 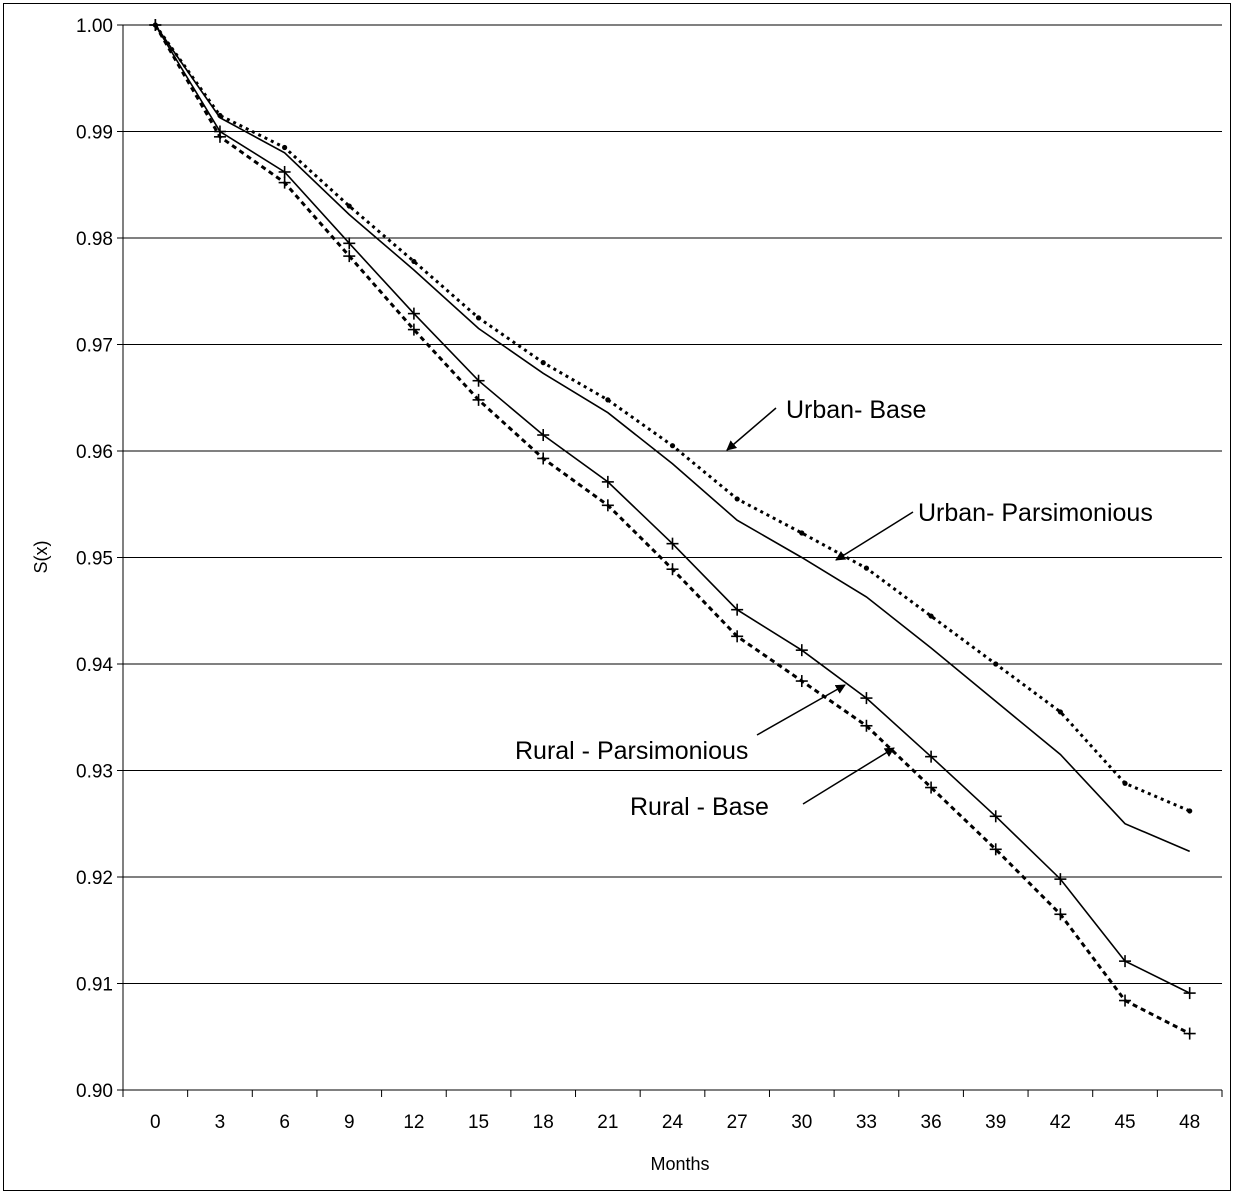 I want to click on x-tick-label: 42, so click(x=1060, y=1122).